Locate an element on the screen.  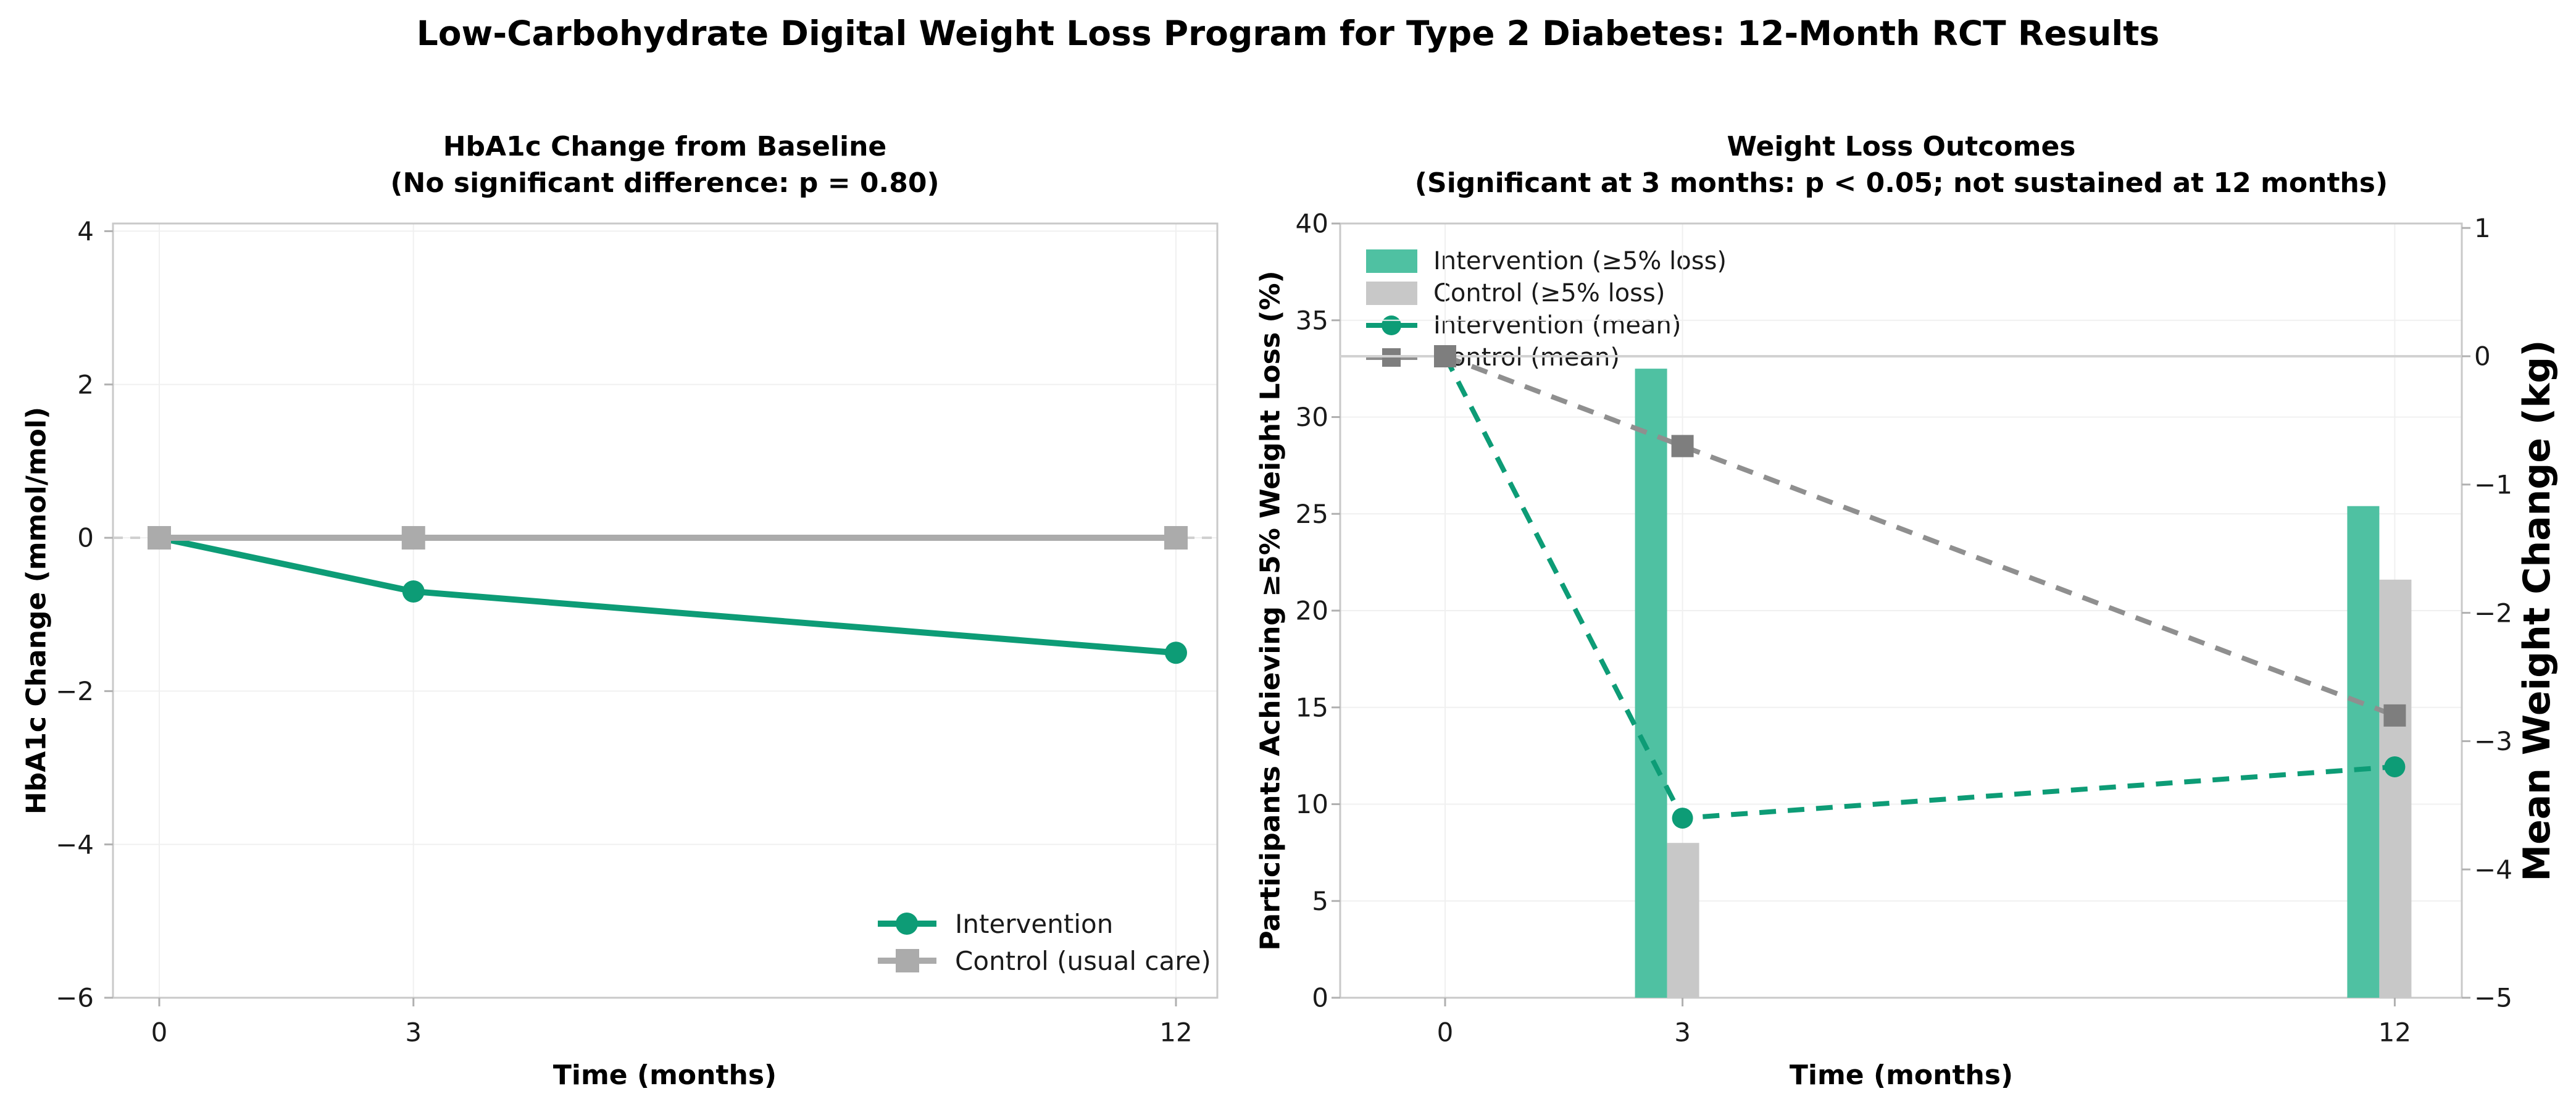
intervention-line-marker-icon is located at coordinates (917, 923).